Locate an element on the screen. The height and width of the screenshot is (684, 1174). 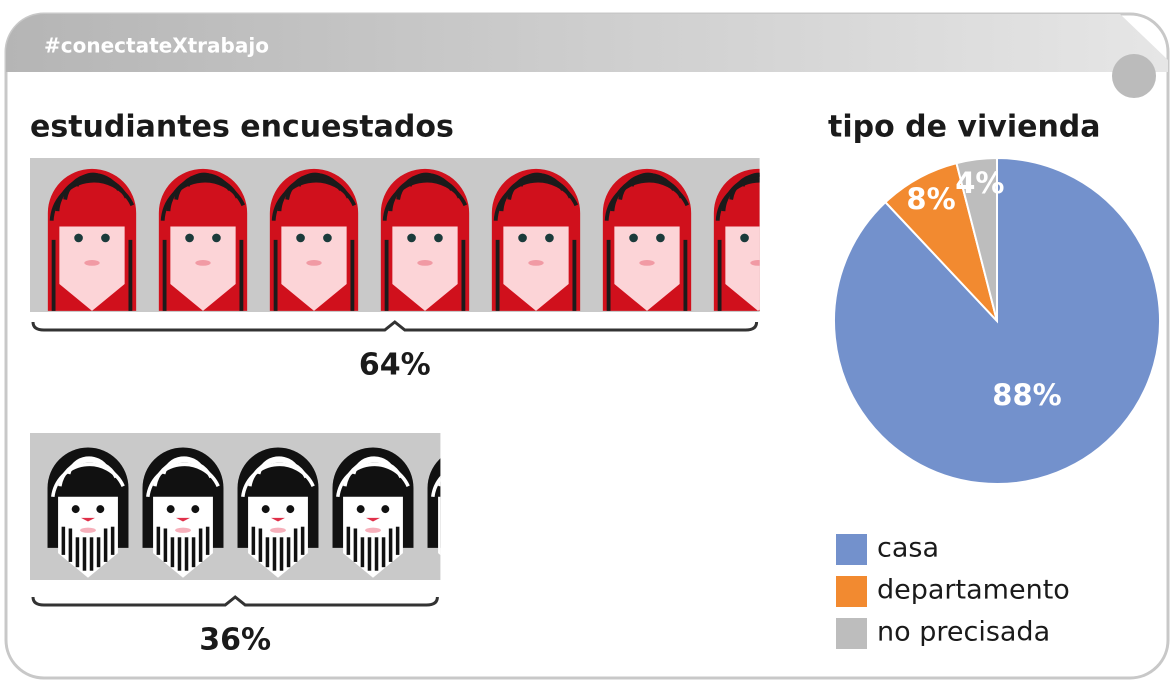
legend-label: departamento is located at coordinates (973, 590).